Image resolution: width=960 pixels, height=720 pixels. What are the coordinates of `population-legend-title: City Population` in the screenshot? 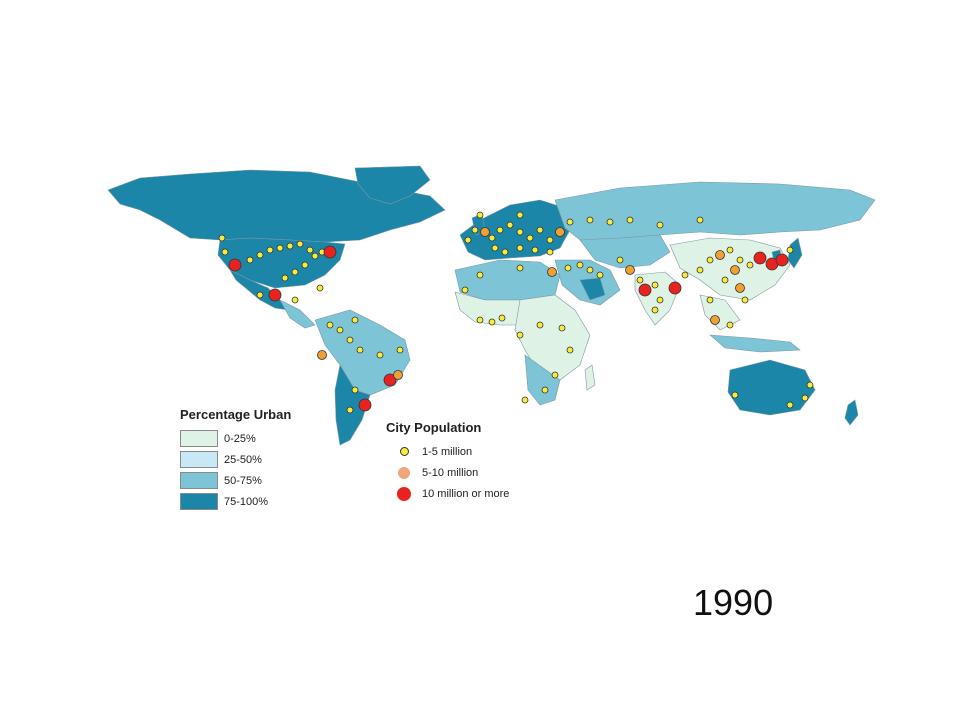 It's located at (434, 427).